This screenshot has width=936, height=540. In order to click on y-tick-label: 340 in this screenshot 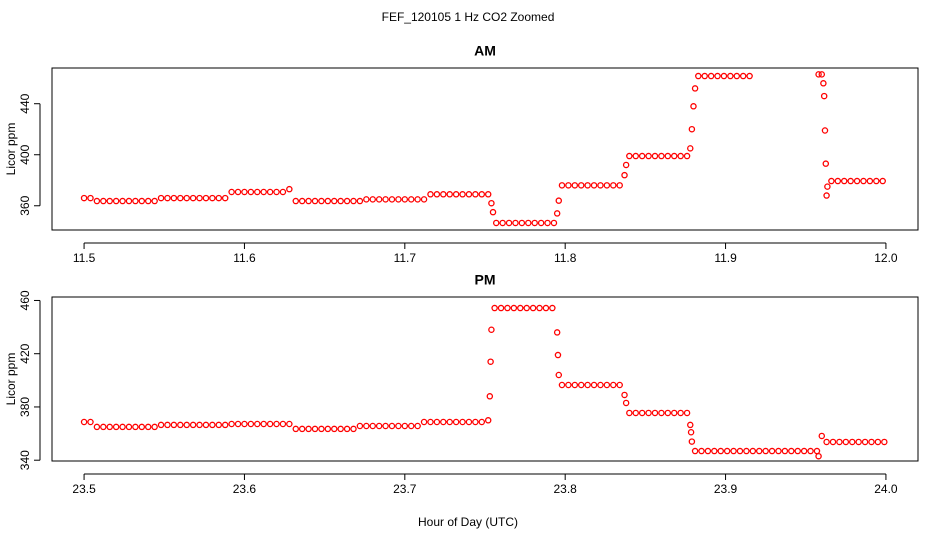, I will do `click(25, 460)`.